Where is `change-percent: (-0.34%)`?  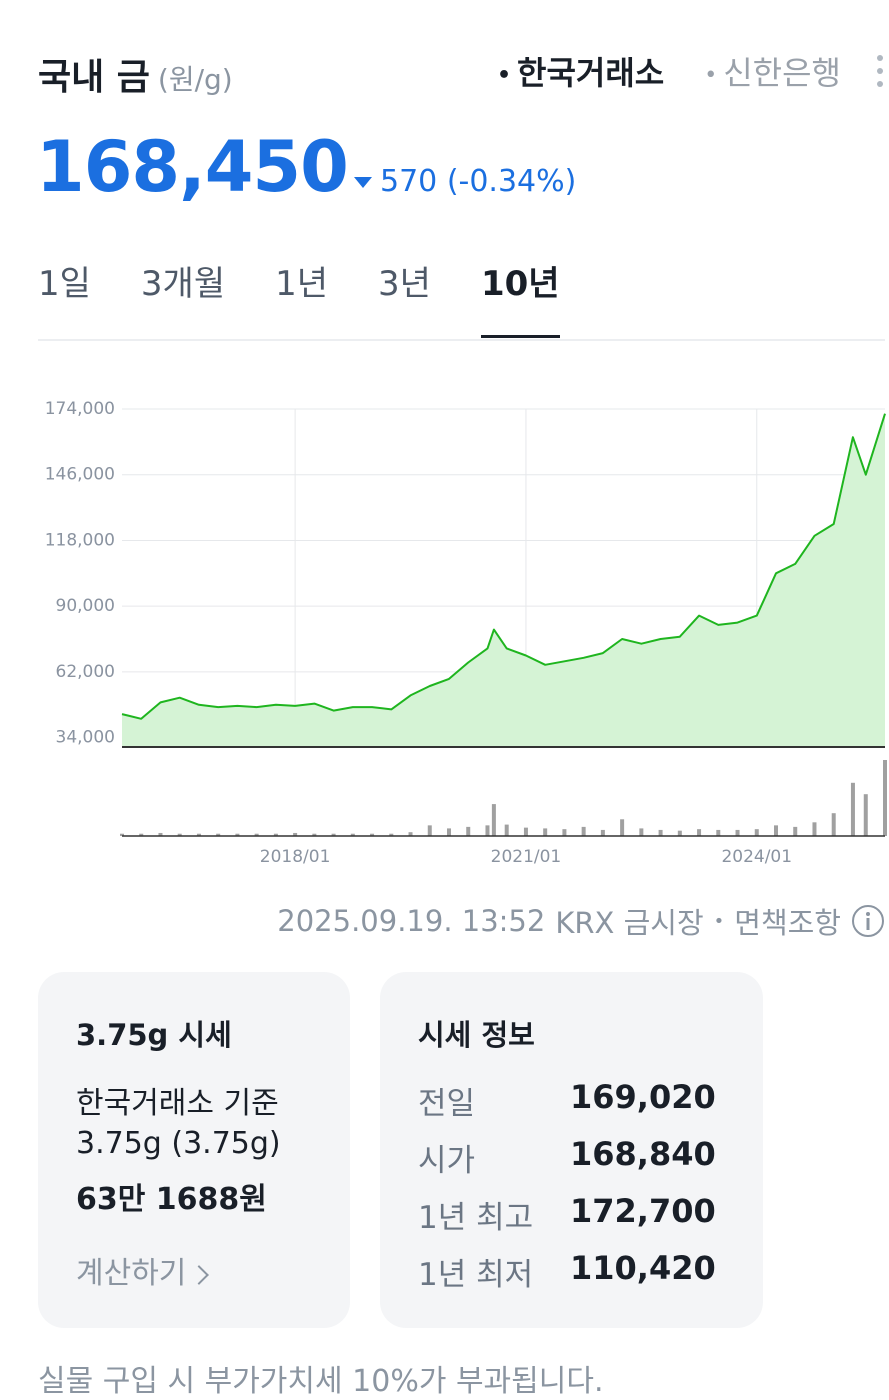
change-percent: (-0.34%) is located at coordinates (511, 181).